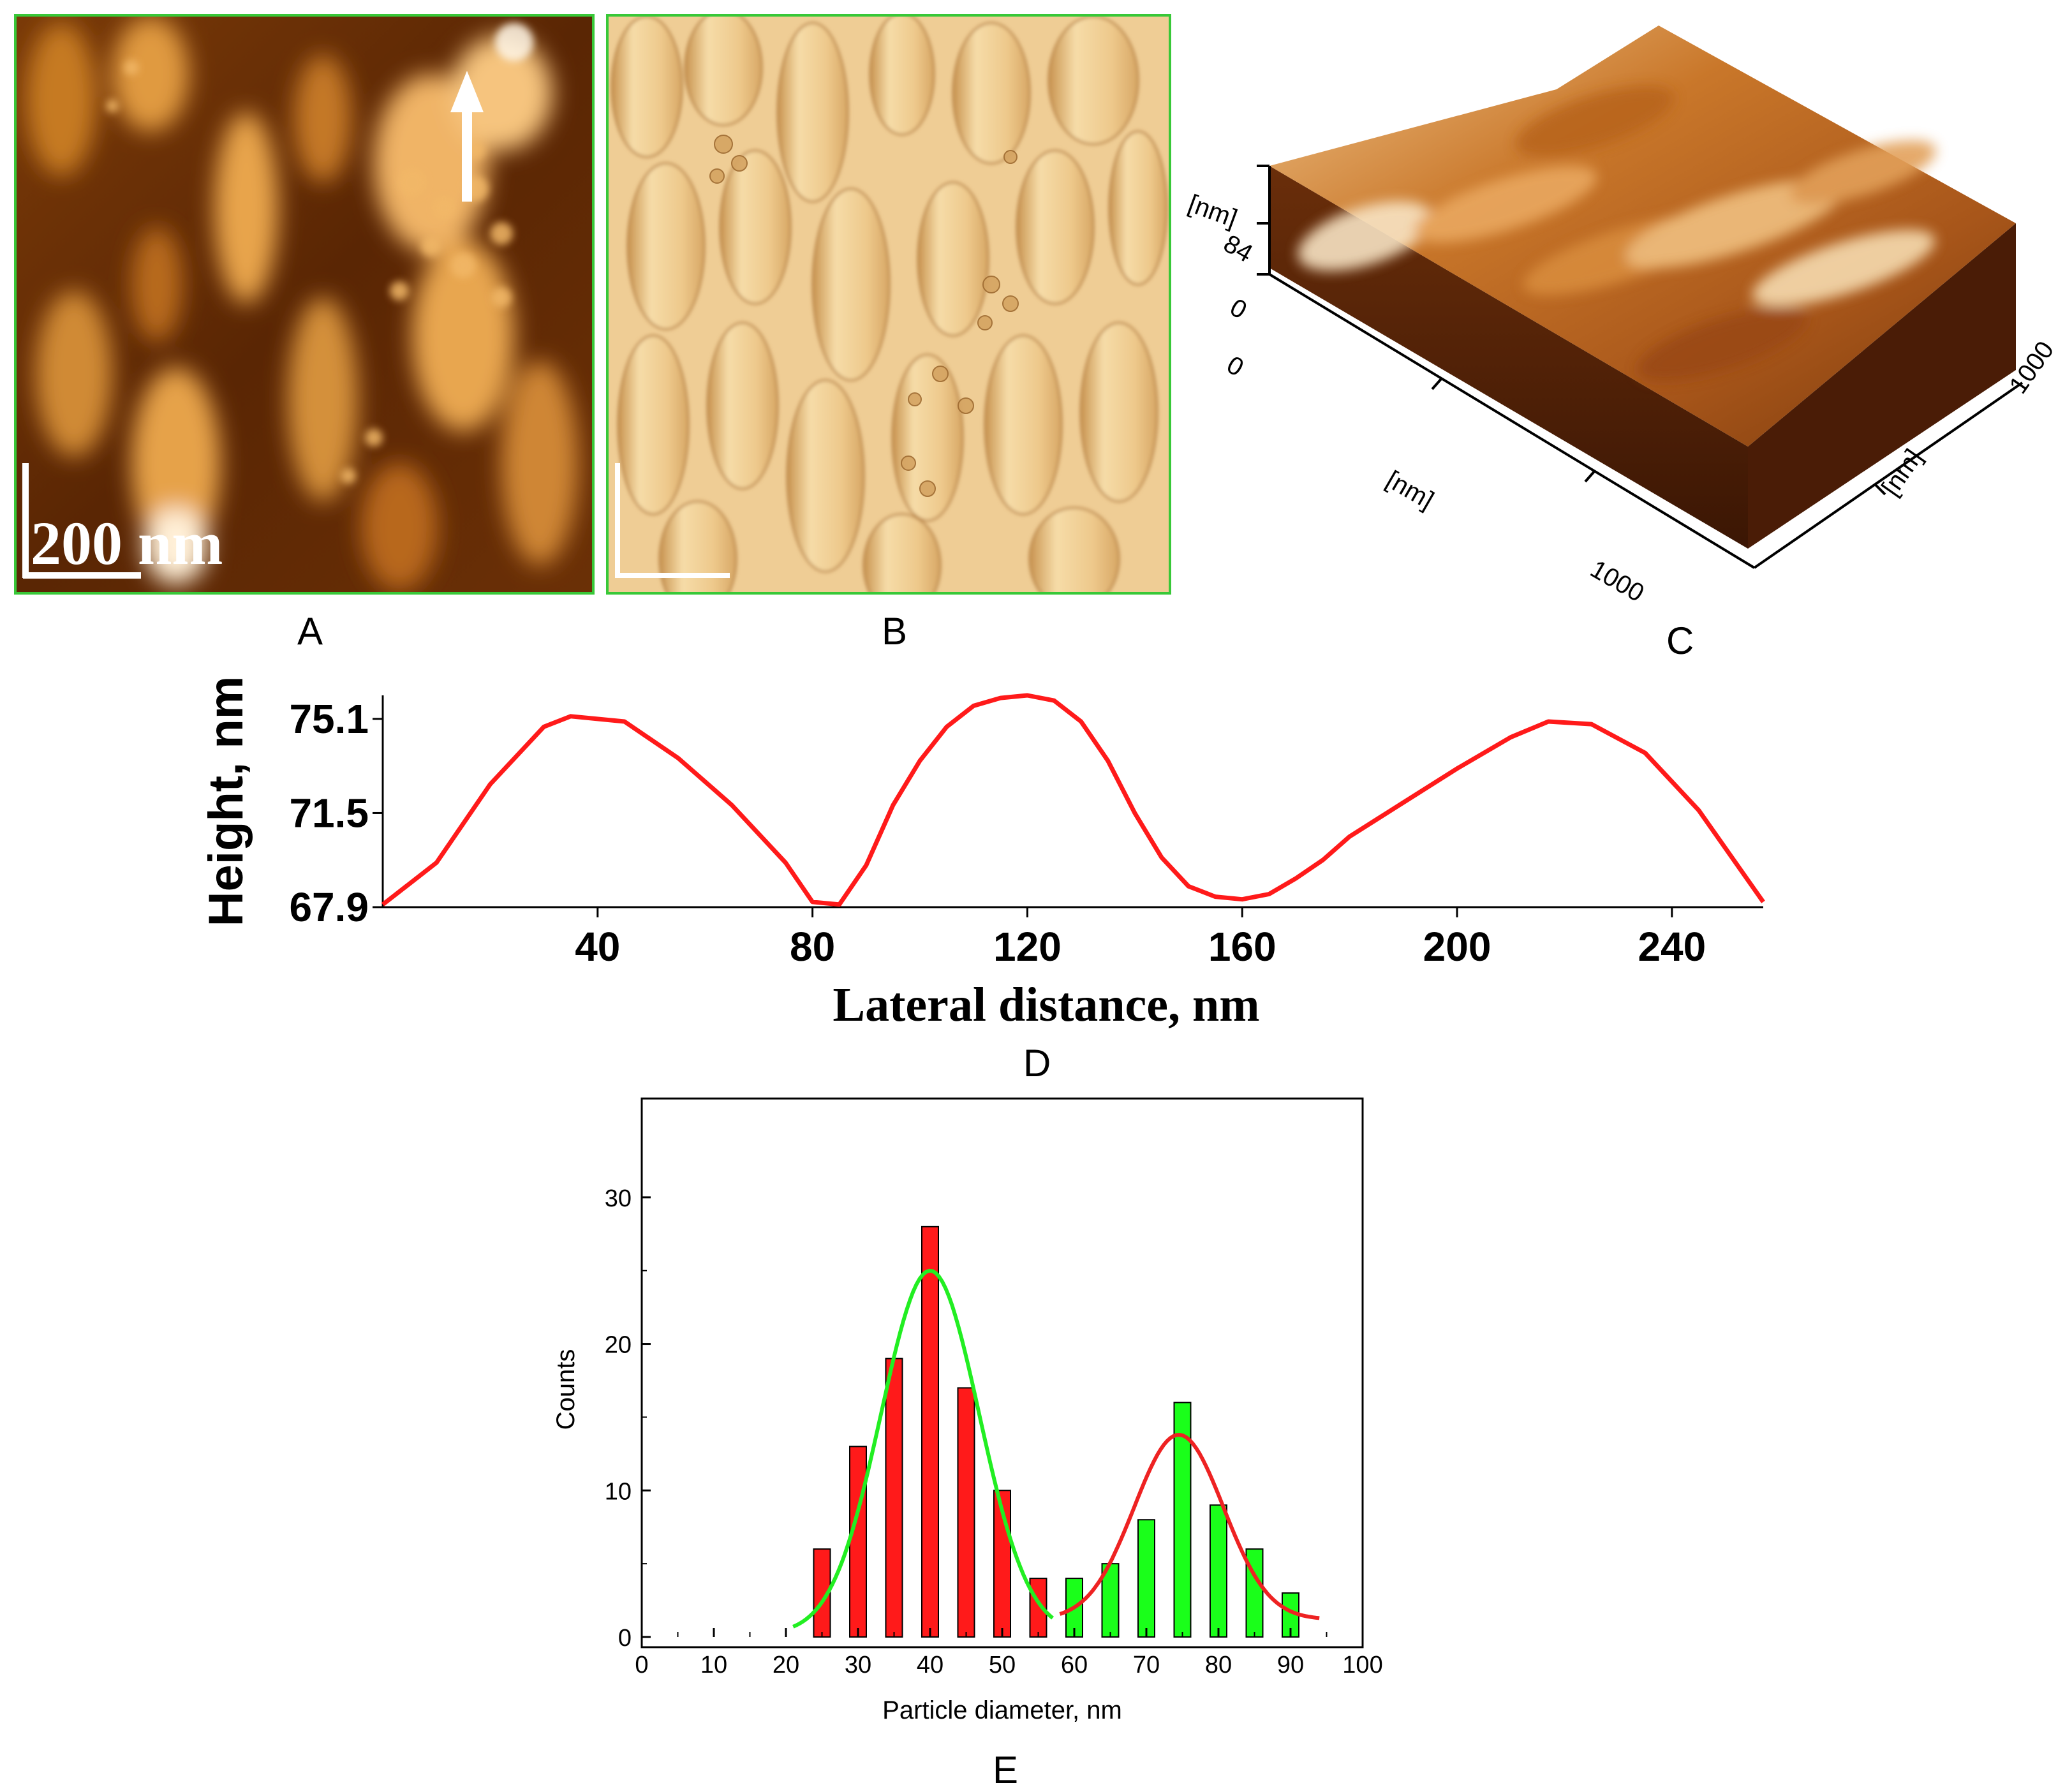 The width and height of the screenshot is (2072, 1792). I want to click on y-tick-label: 30, so click(618, 1198).